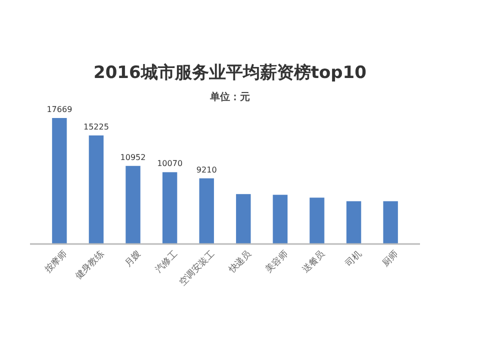 Image resolution: width=500 pixels, height=362 pixels. I want to click on x-tick-label: 健身教练, so click(89, 265).